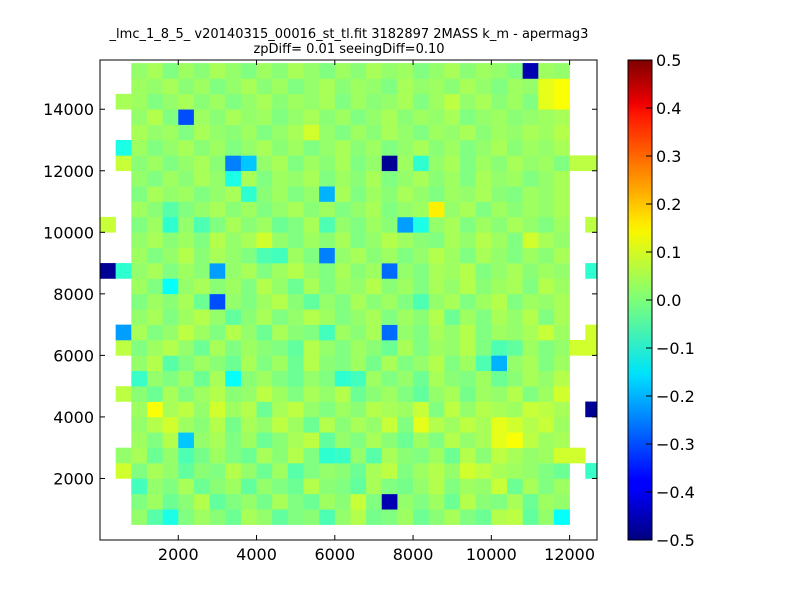 This screenshot has width=800, height=600. Describe the element at coordinates (68, 171) in the screenshot. I see `y-tick-label: 12000` at that location.